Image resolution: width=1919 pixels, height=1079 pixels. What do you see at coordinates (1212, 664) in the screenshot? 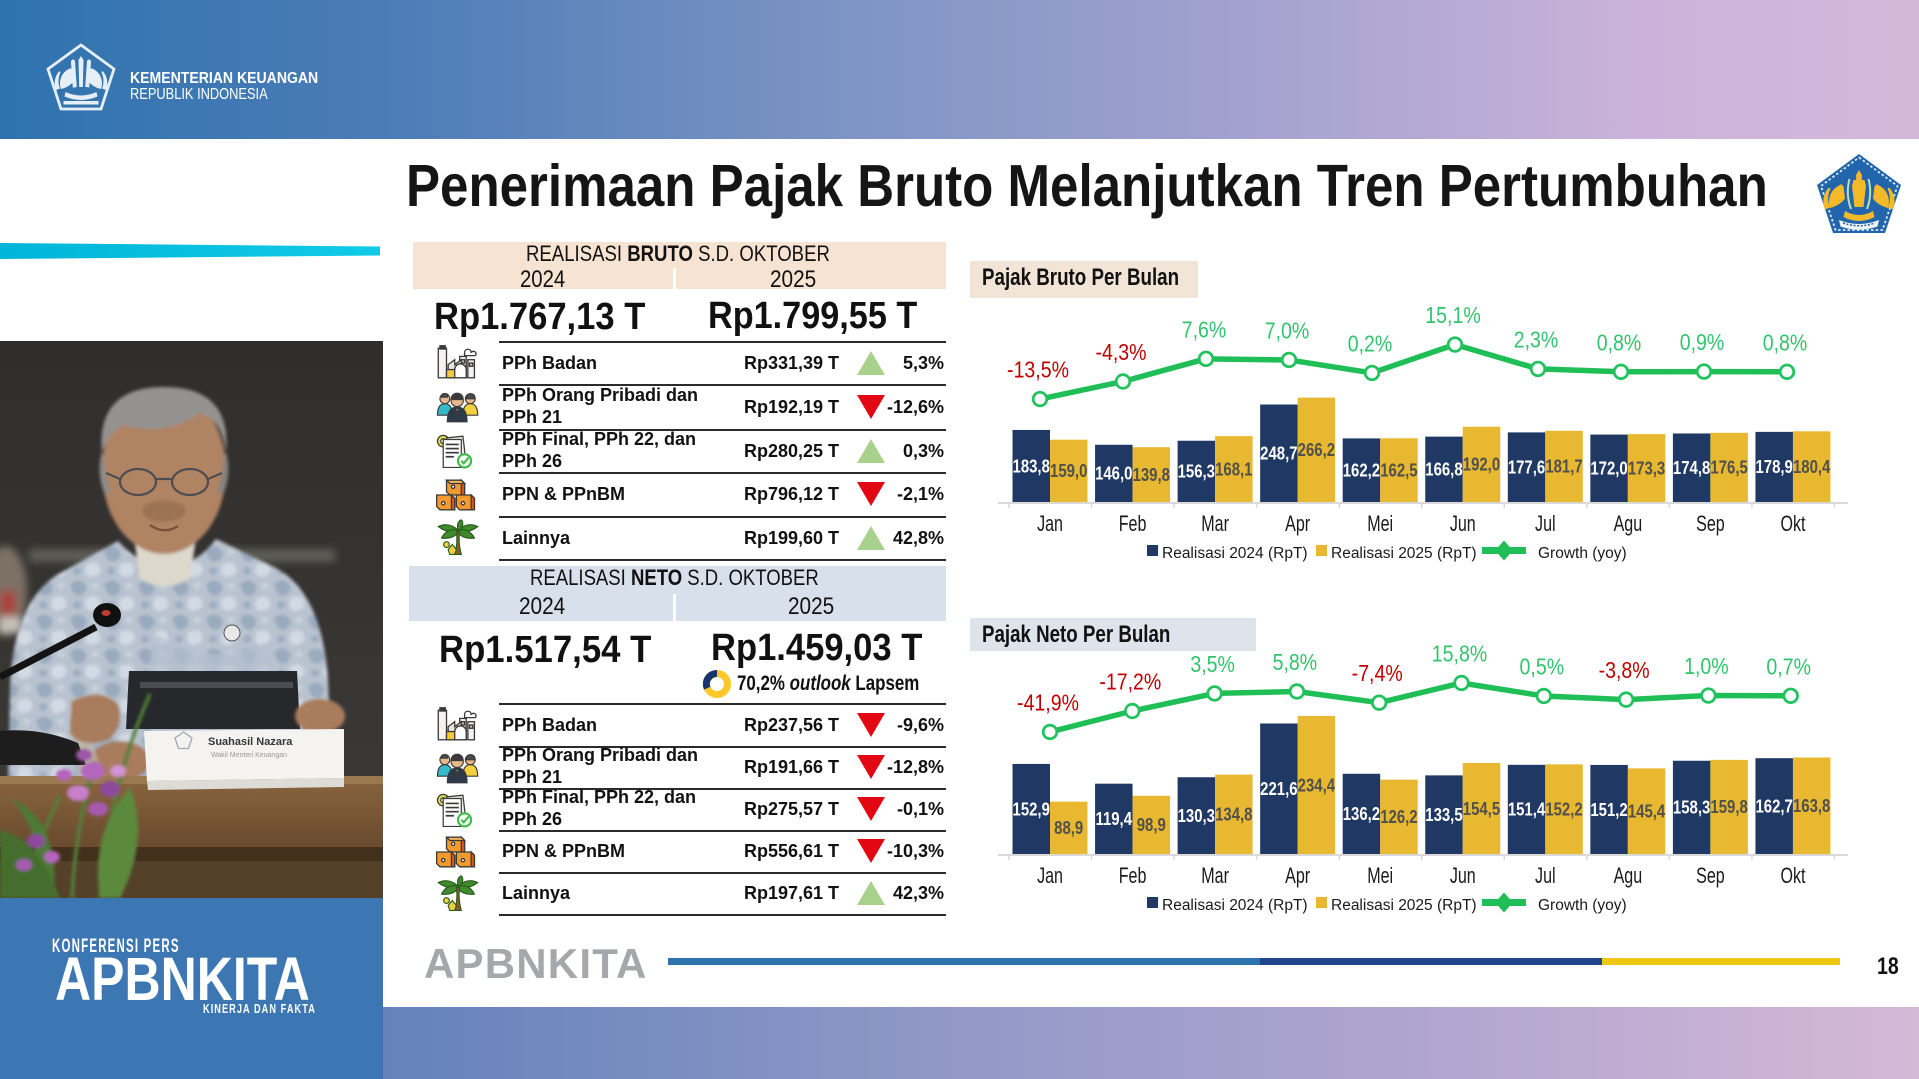
I see `svg-text: 3,5%` at bounding box center [1212, 664].